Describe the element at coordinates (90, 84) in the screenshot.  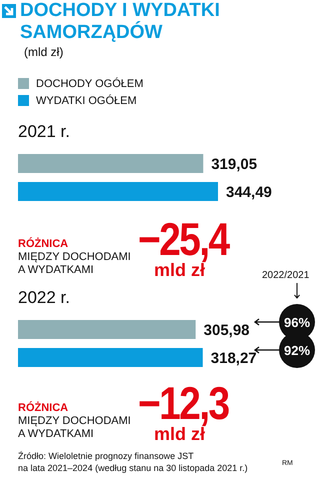
I see `legend-label: DOCHODY OGÓŁEM` at that location.